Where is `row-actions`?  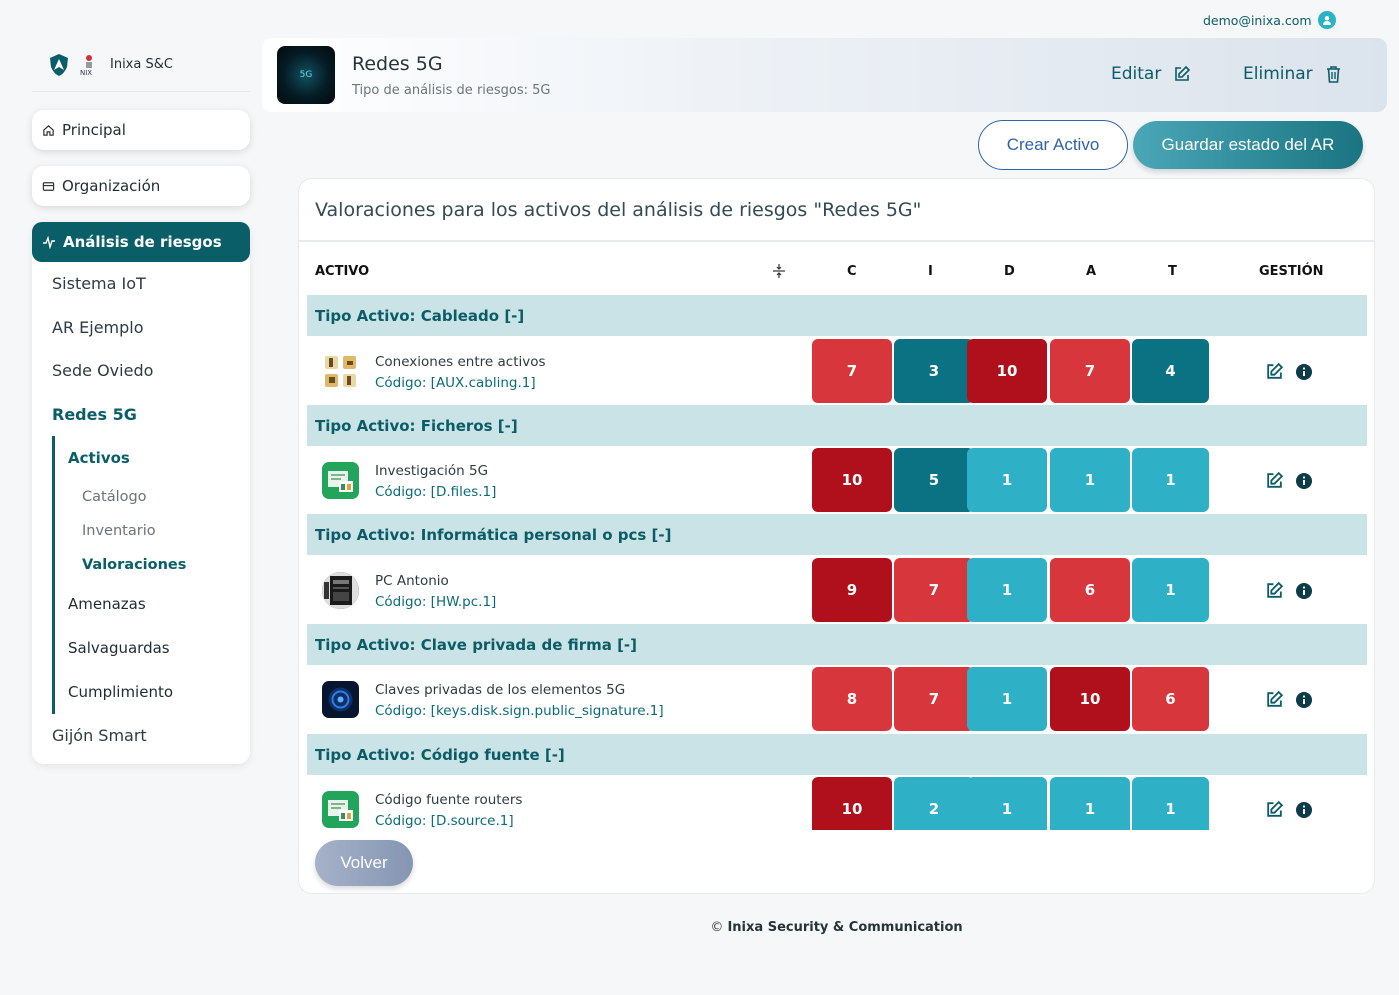 row-actions is located at coordinates (1288, 699).